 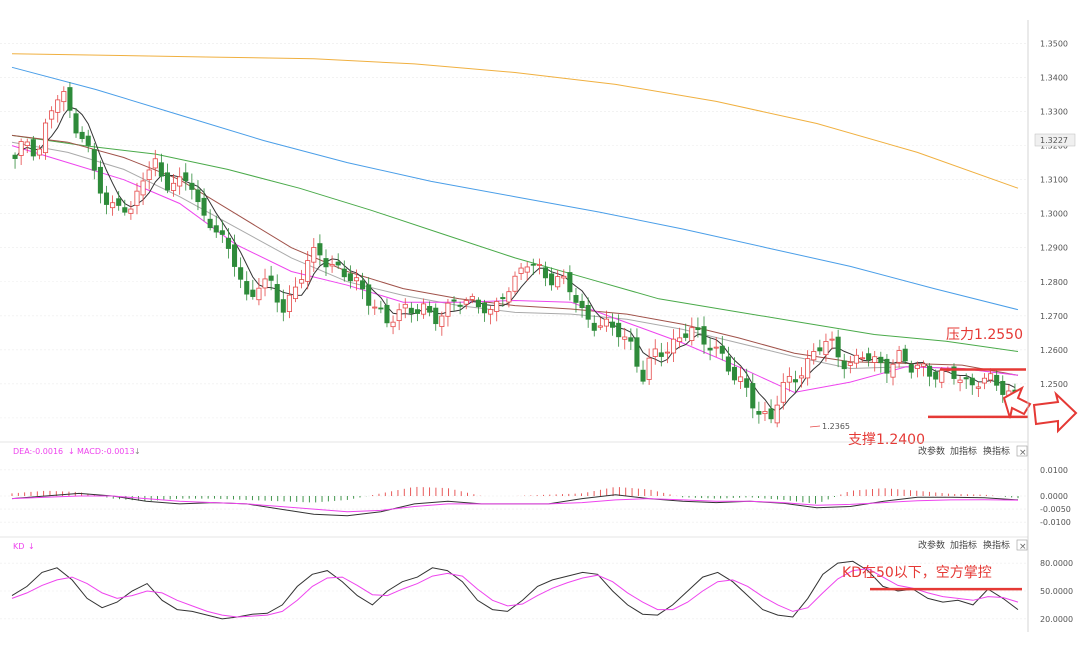 I want to click on price-tick-label: 1.3300, so click(x=1054, y=112).